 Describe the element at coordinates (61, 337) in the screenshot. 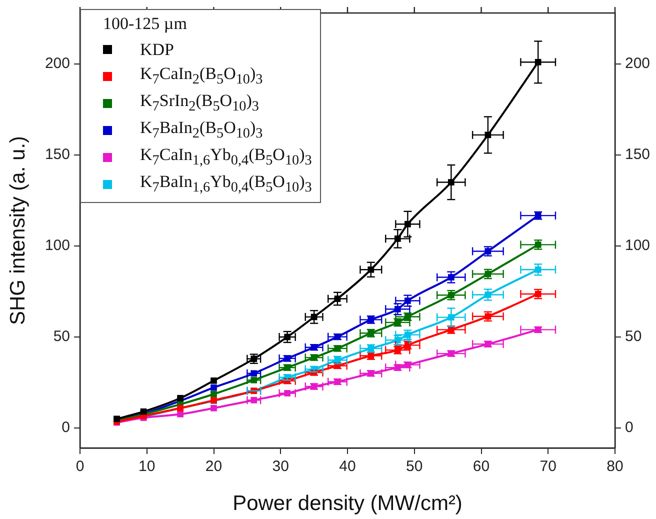

I see `y-tick-label: 50` at that location.